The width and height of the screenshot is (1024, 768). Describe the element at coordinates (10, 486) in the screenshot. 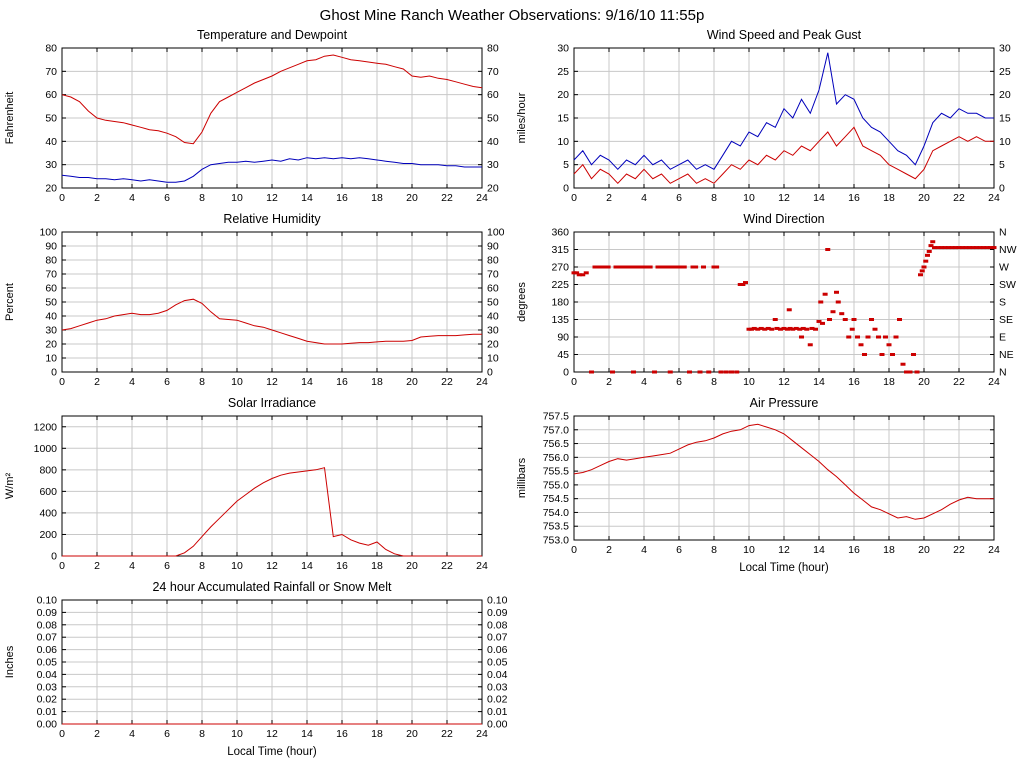

I see `svg-text: W/m²` at that location.